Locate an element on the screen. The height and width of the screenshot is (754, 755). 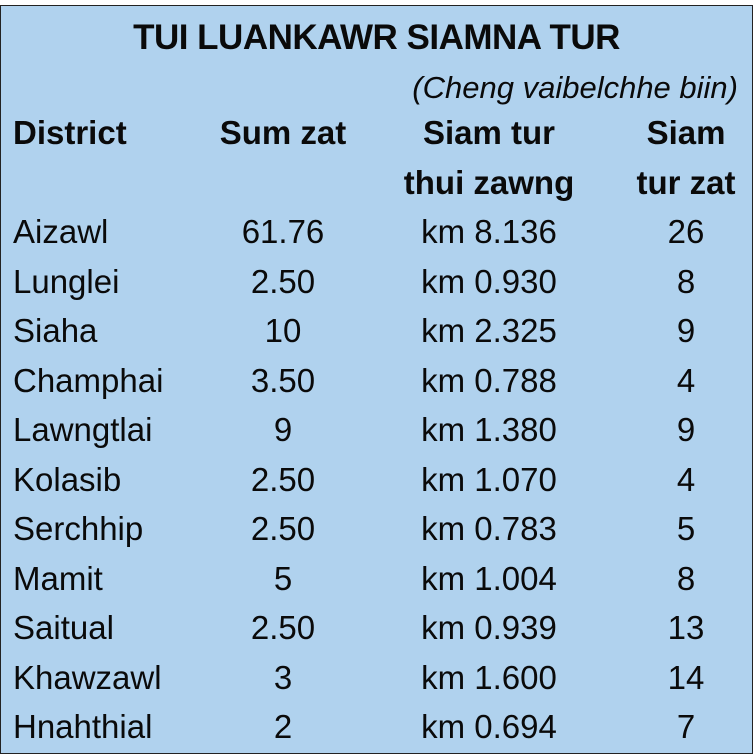
cell-sum-zat: 9 is located at coordinates (283, 429).